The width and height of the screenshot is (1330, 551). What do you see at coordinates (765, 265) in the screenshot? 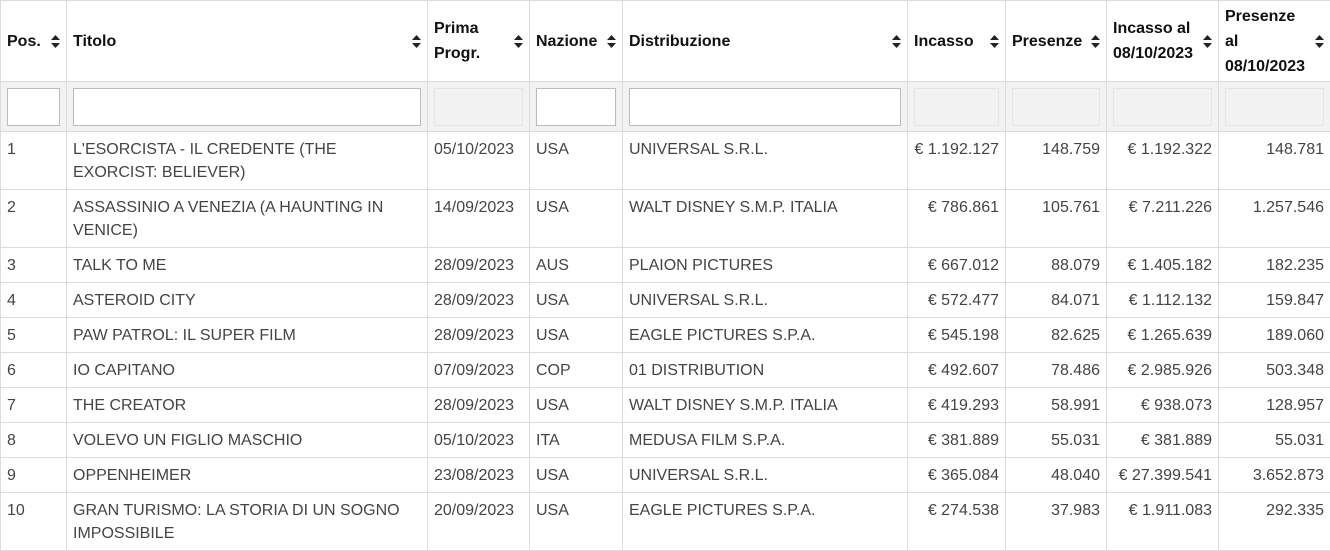
I see `cell-distributor: PLAION PICTURES` at bounding box center [765, 265].